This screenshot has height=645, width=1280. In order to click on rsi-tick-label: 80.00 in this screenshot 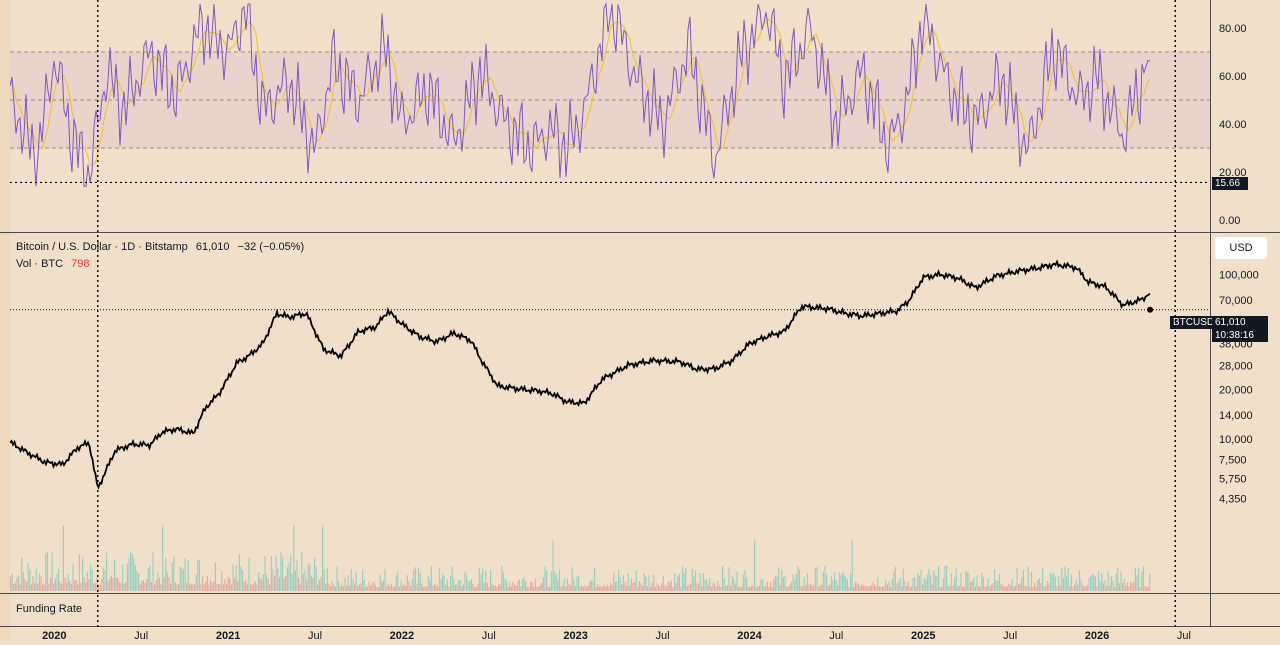, I will do `click(1233, 29)`.